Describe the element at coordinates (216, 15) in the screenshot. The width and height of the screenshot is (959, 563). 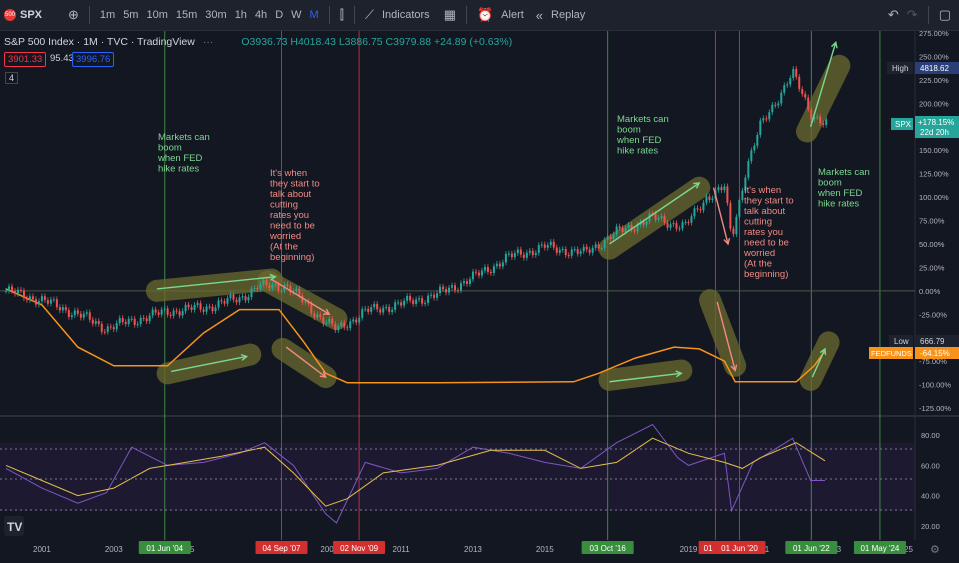
I see `tf-30m: 30m` at that location.